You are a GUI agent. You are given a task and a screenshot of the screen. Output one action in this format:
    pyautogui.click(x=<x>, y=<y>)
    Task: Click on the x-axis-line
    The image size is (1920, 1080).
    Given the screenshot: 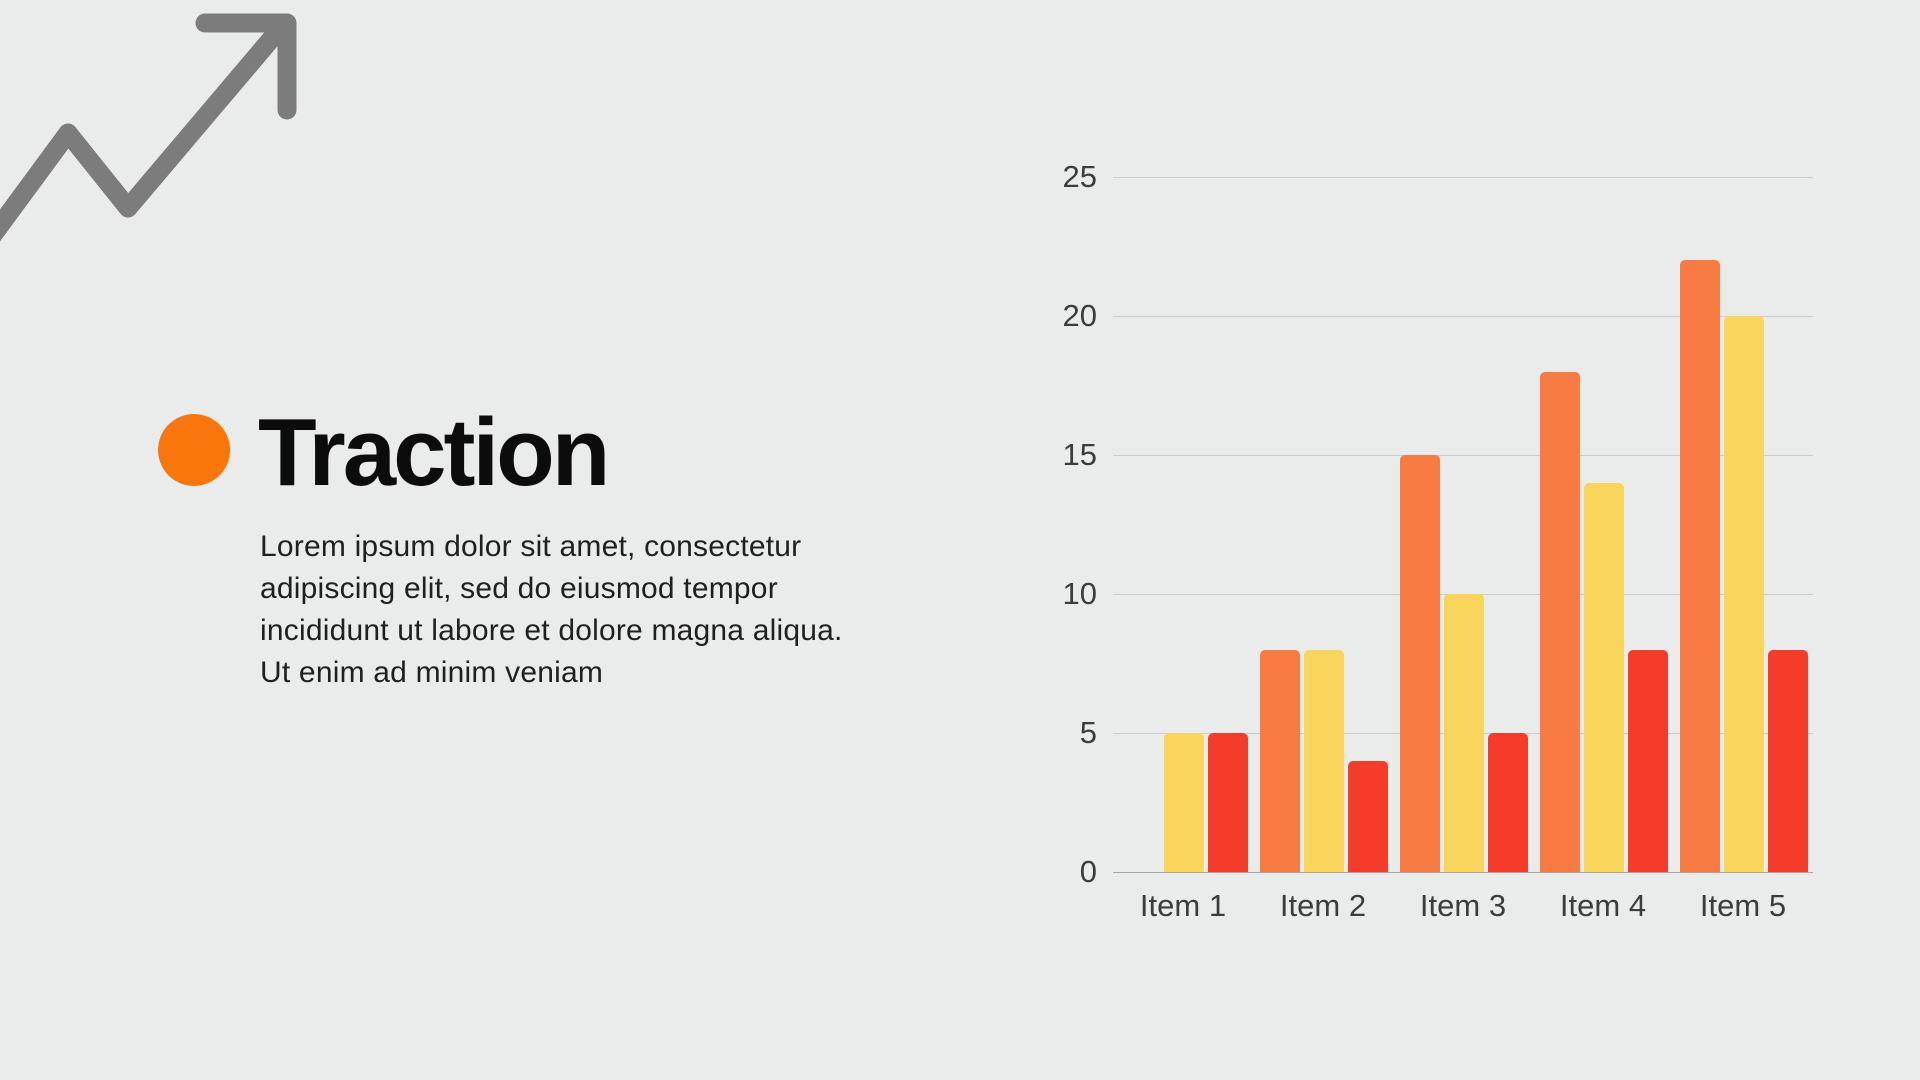 What is the action you would take?
    pyautogui.click(x=1463, y=872)
    